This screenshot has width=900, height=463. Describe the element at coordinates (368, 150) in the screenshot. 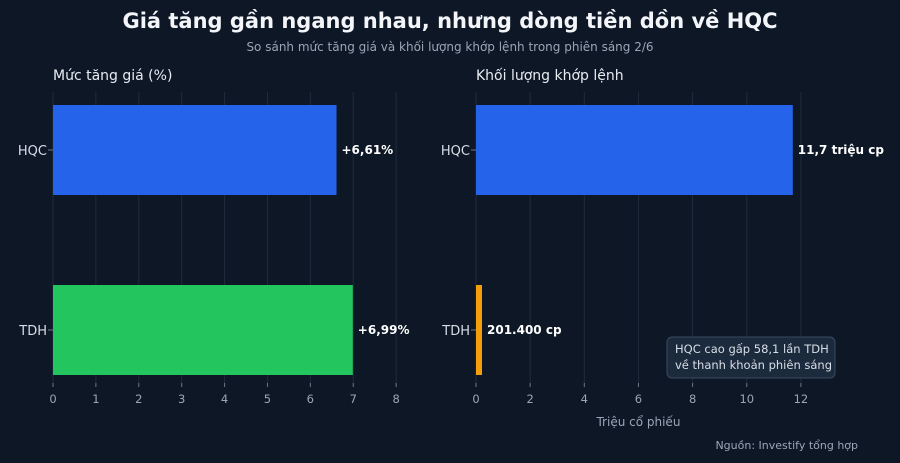

I see `data-label: +6,61%` at that location.